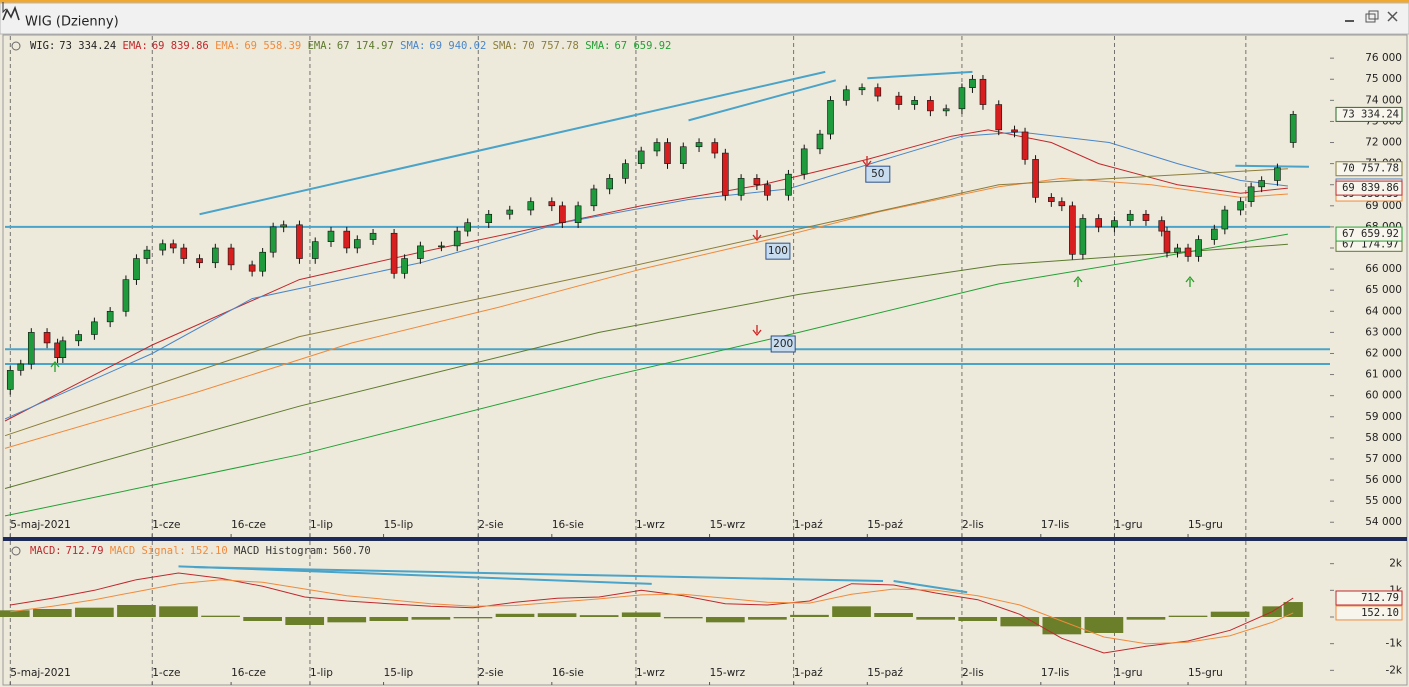  I want to click on x-tick-label: 2-sie, so click(490, 525).